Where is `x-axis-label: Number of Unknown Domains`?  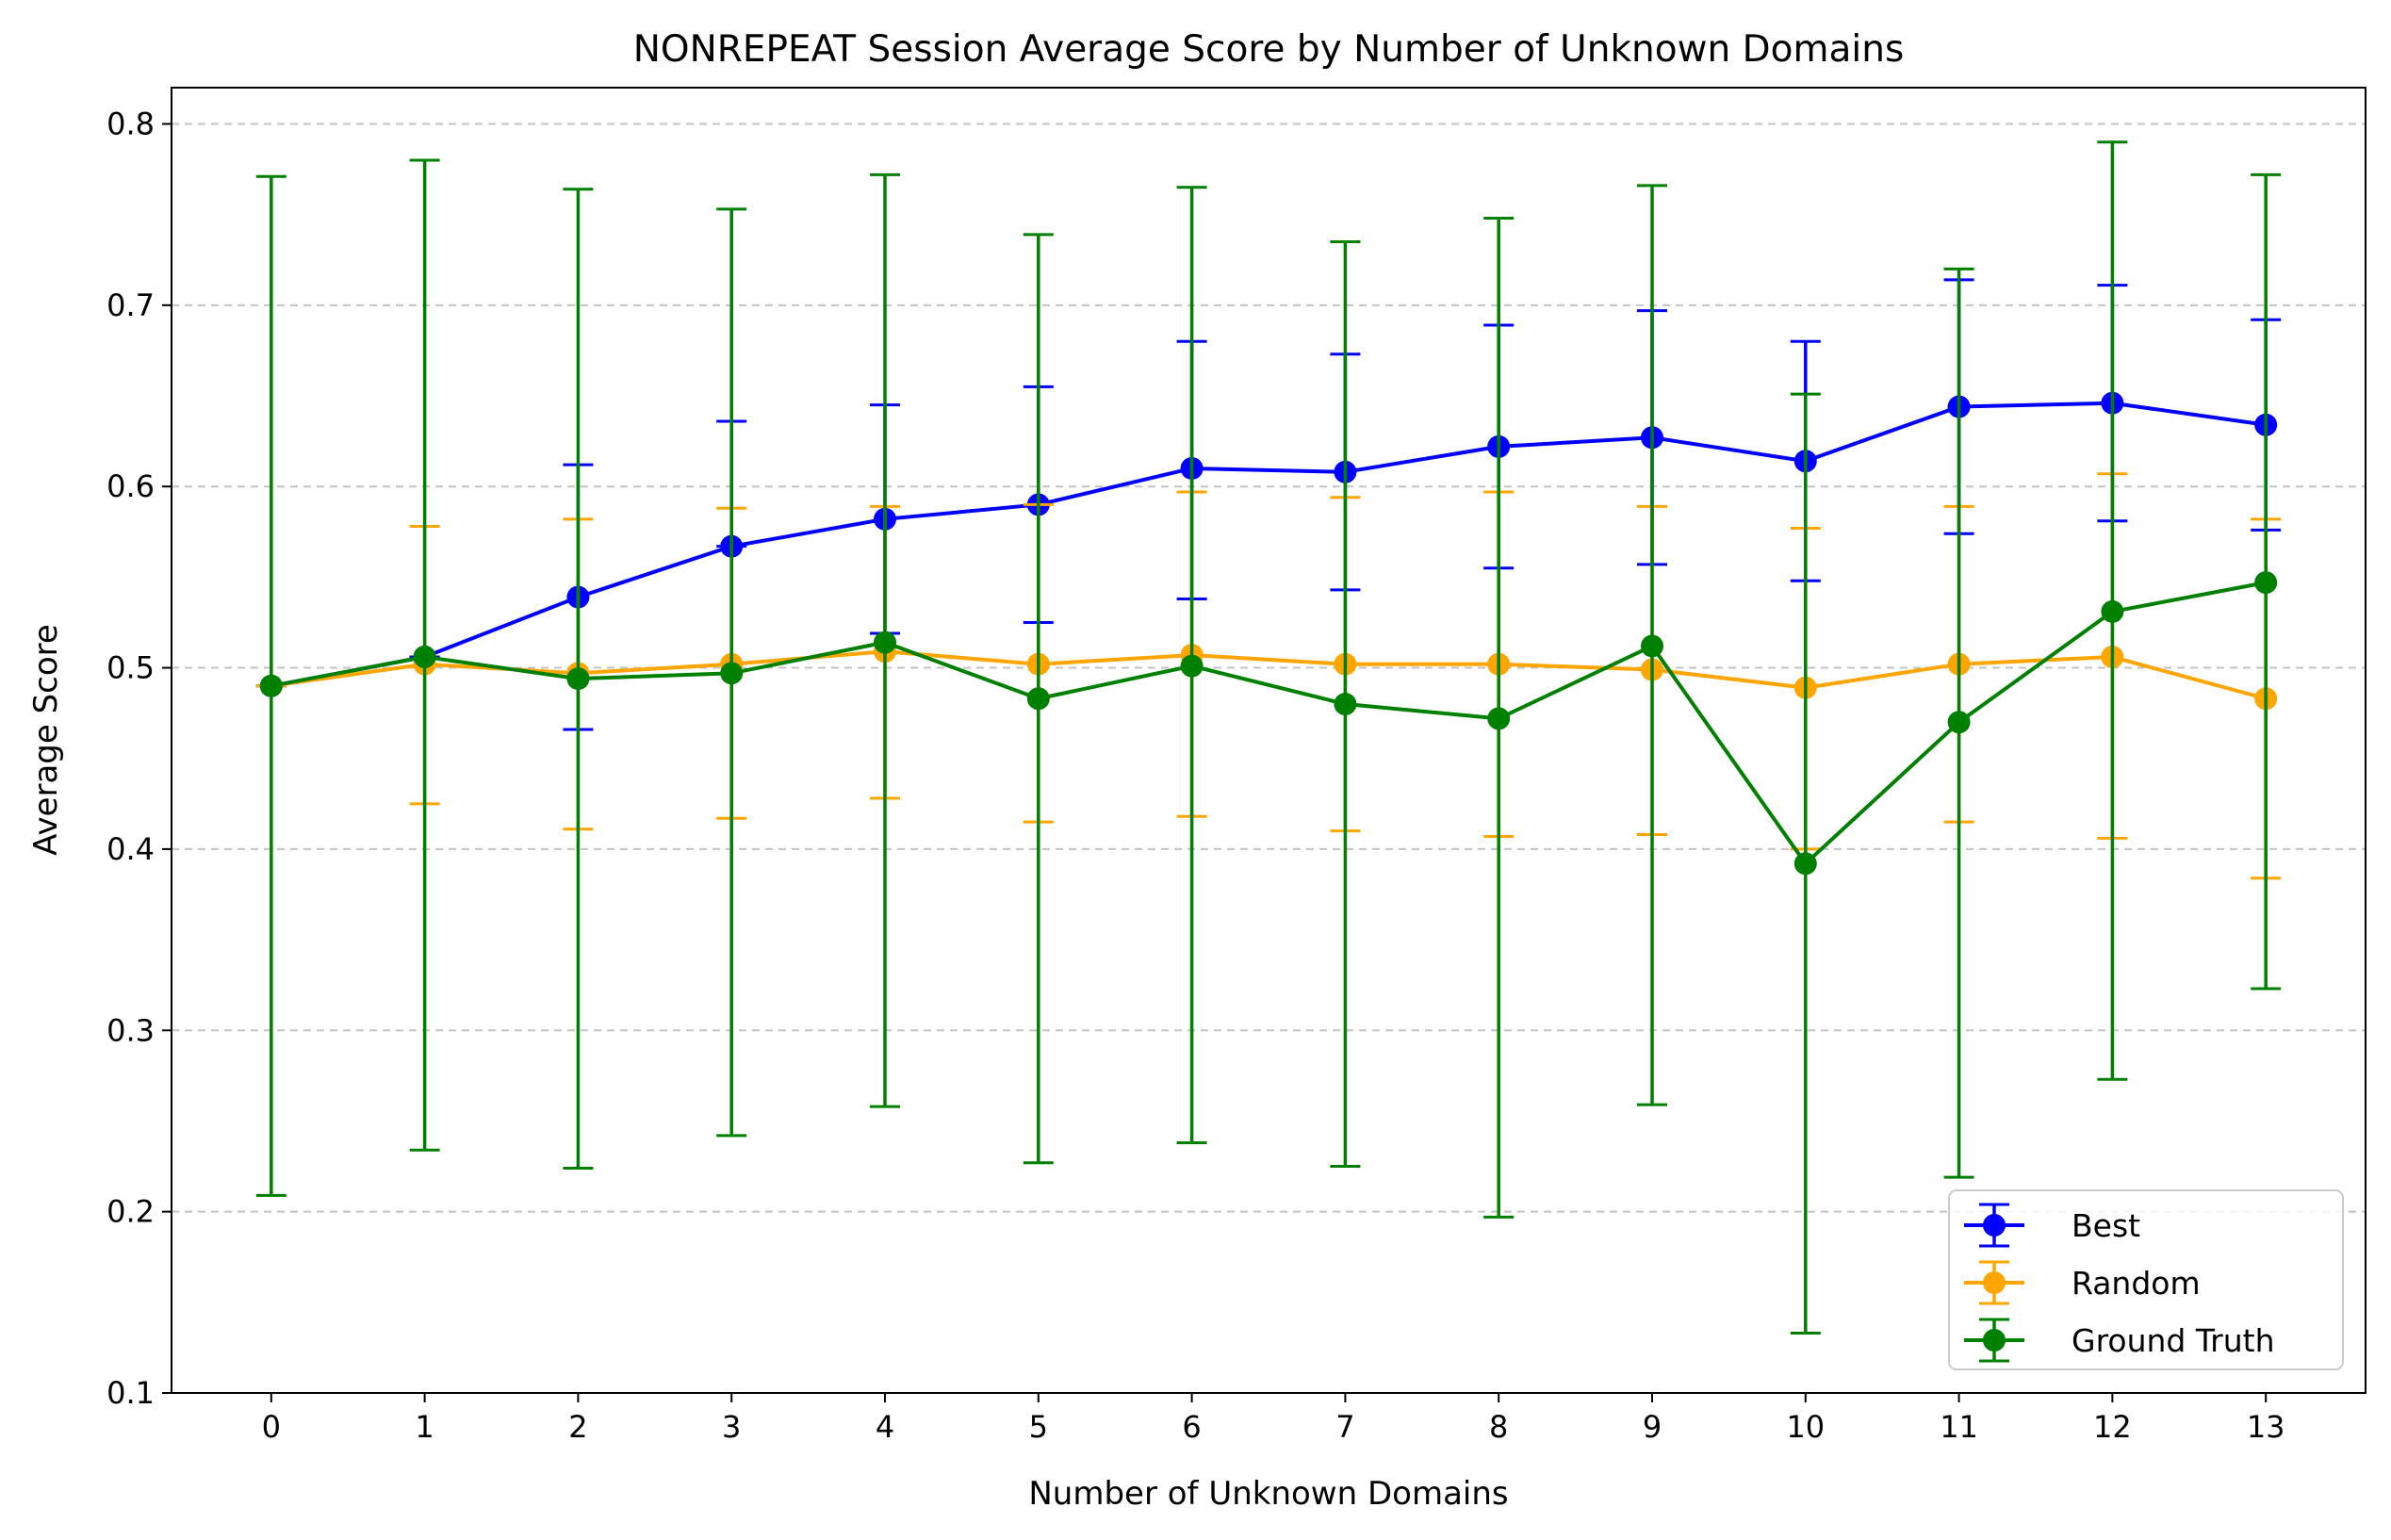
x-axis-label: Number of Unknown Domains is located at coordinates (1268, 1494).